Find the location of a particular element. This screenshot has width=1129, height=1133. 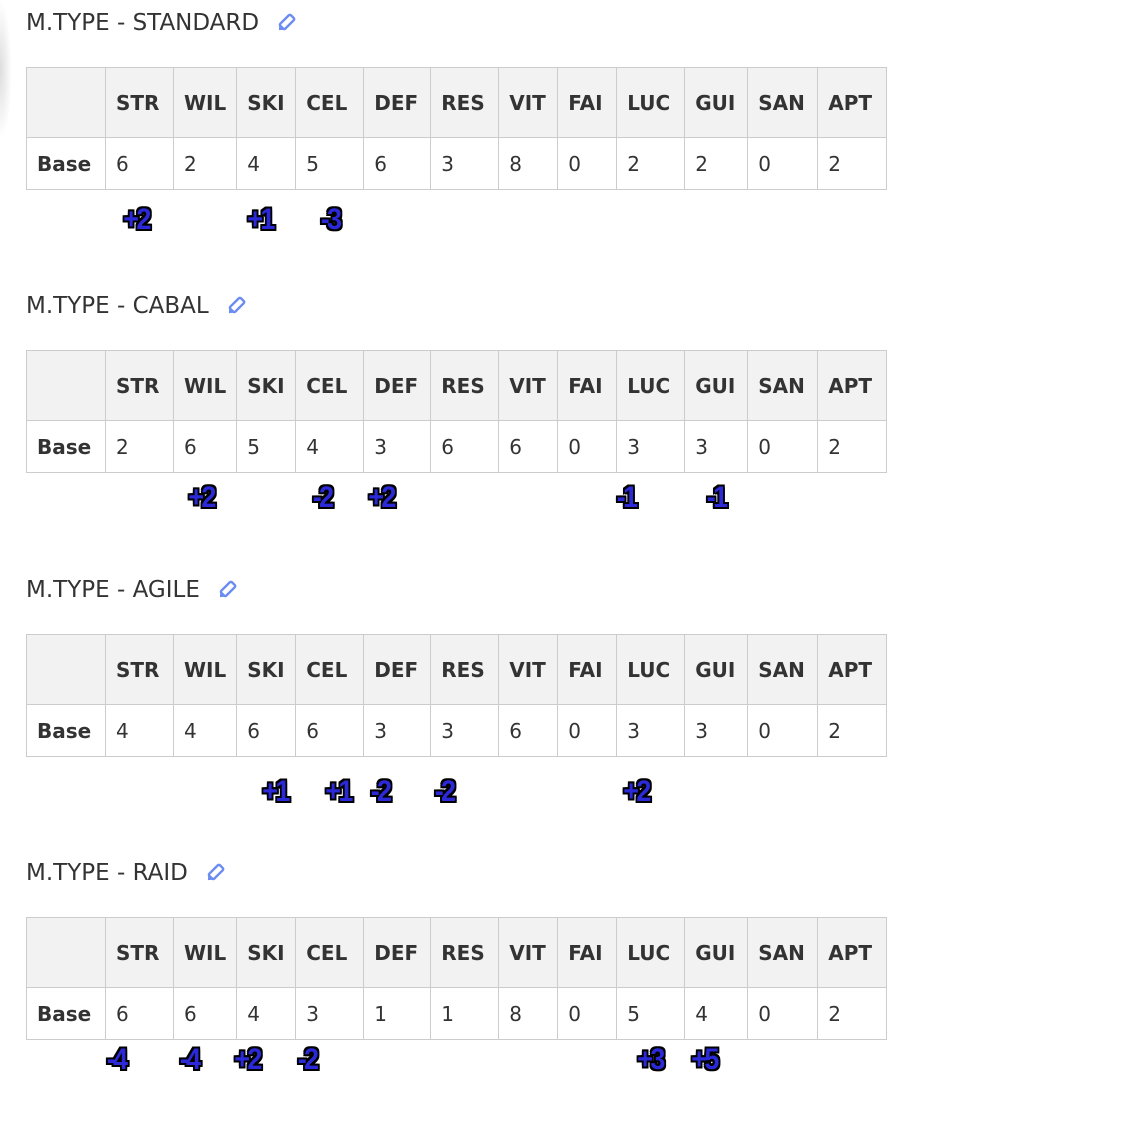

modifier-annotation: +5 is located at coordinates (705, 1059).